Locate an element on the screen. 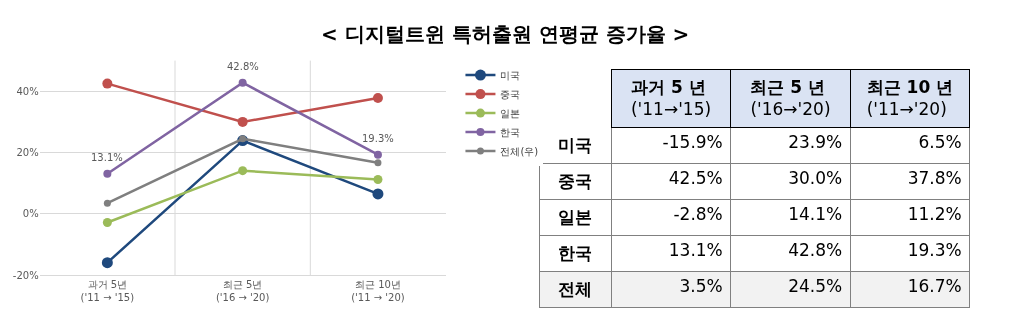 The width and height of the screenshot is (1010, 326). category-label: 최근 10 년 ('11→'20) is located at coordinates (910, 98).